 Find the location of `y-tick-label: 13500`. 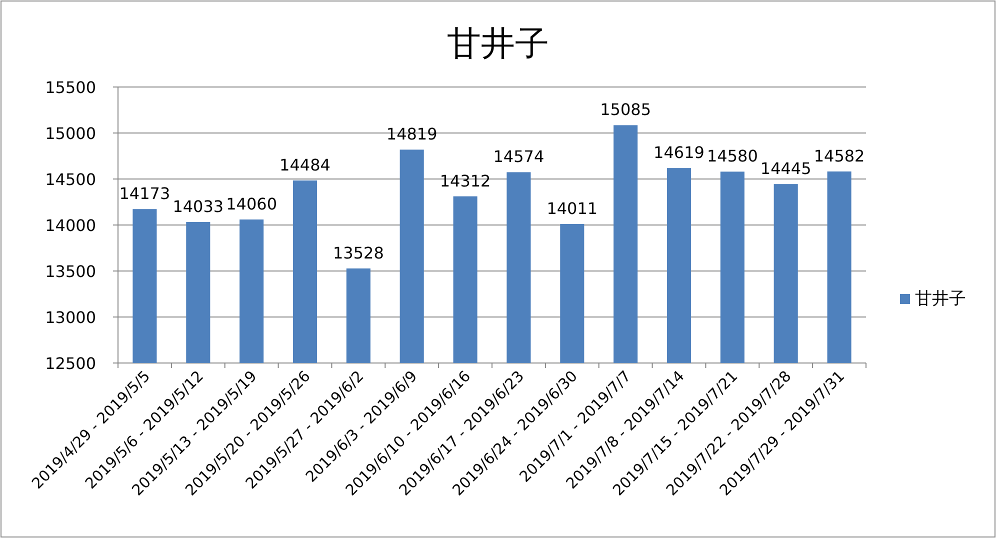

y-tick-label: 13500 is located at coordinates (70, 271).